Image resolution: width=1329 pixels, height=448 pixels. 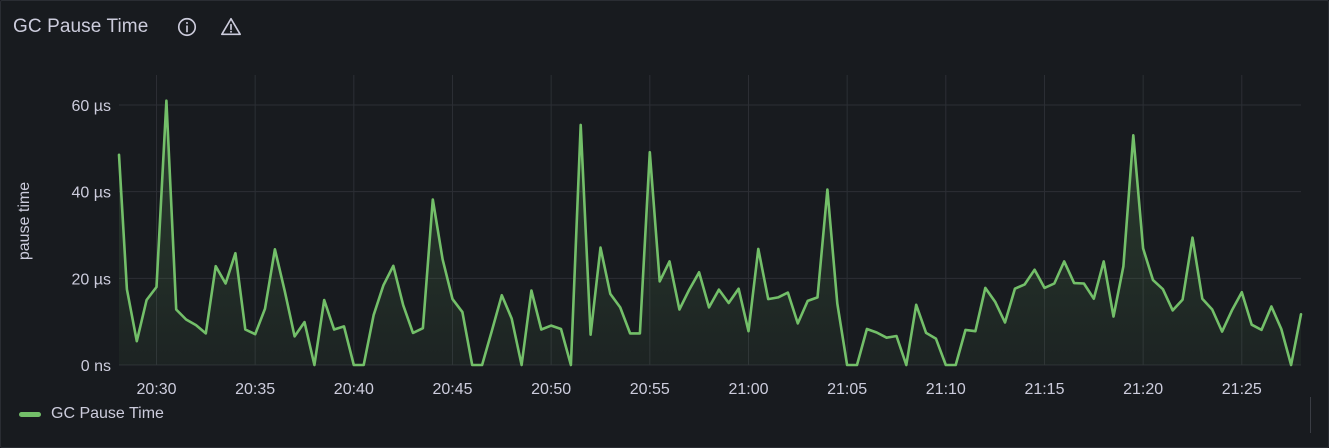 I want to click on panel-title: GC Pause Time, so click(x=81, y=26).